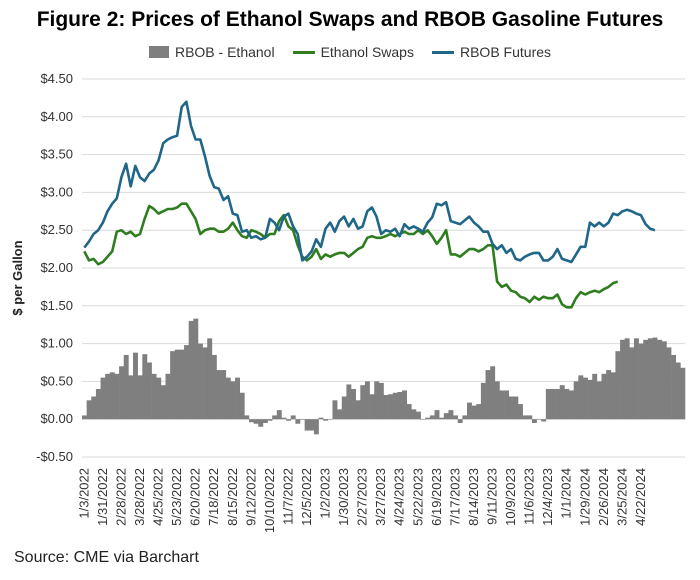 The height and width of the screenshot is (580, 700). Describe the element at coordinates (54, 456) in the screenshot. I see `y-tick-label: -$0.50` at that location.